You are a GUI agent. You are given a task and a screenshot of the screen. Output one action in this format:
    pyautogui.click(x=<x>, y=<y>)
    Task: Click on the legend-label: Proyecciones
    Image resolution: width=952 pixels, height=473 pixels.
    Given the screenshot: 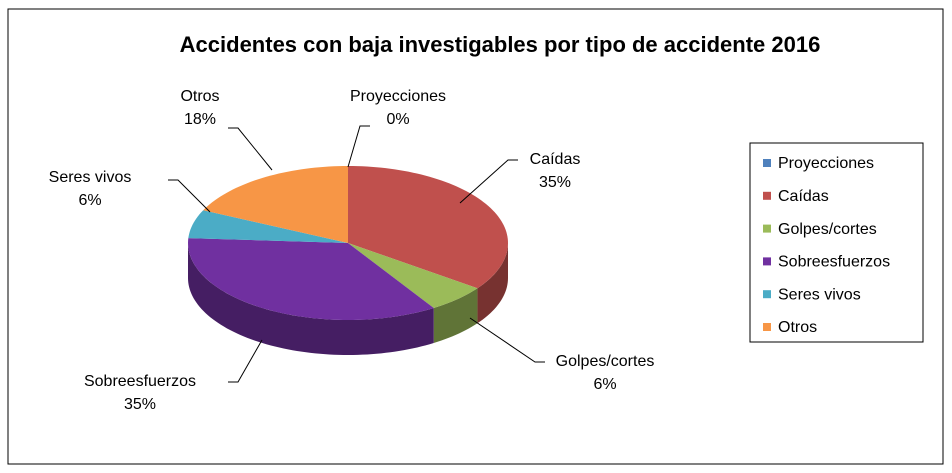 What is the action you would take?
    pyautogui.click(x=826, y=163)
    